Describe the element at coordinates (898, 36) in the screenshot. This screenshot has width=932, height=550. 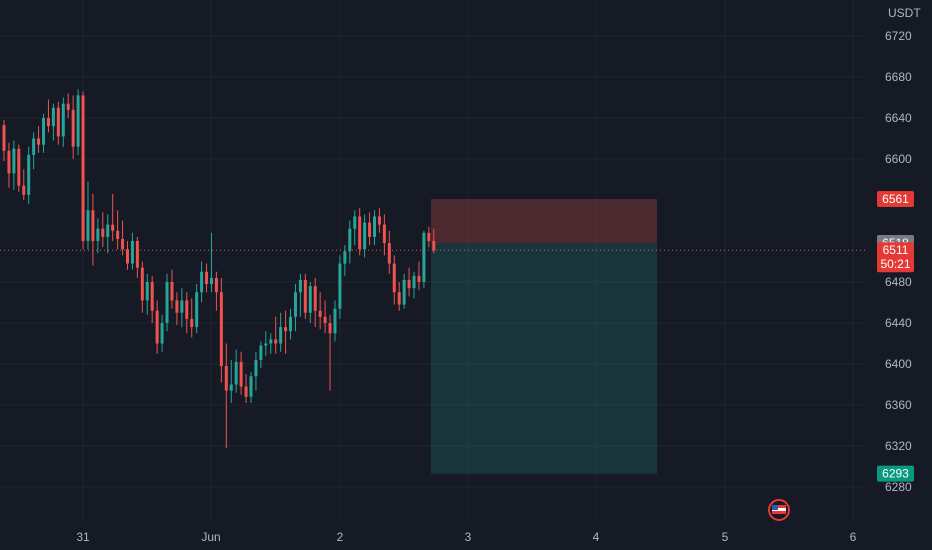
I see `y-tick-label: 6720` at that location.